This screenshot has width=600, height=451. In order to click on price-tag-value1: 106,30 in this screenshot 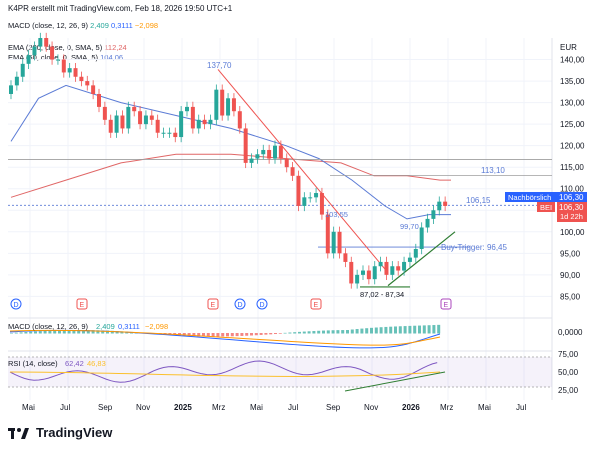, I will do `click(571, 197)`.